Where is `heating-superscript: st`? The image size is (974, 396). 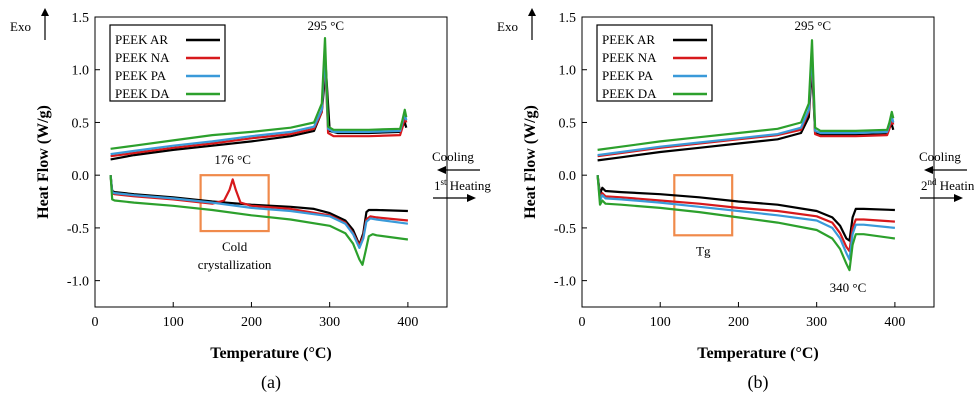
heating-superscript: st is located at coordinates (444, 182).